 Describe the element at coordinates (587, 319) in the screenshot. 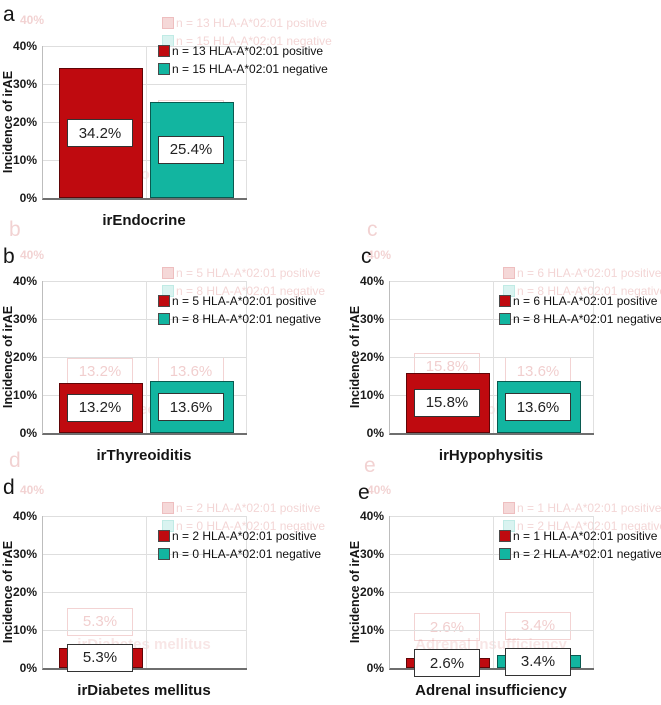

I see `legend-label: n = 8 HLA-A*02:01 negative` at that location.